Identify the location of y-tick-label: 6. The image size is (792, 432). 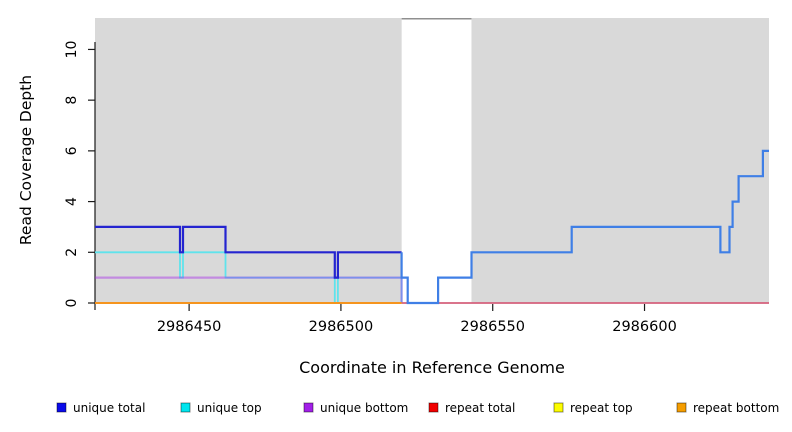
(72, 150).